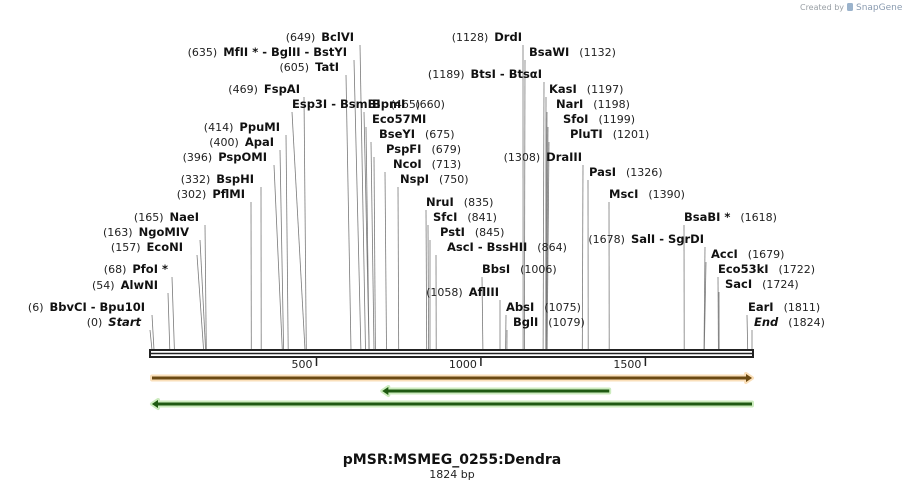  Describe the element at coordinates (822, 7) in the screenshot. I see `watermark-prefix: Created by` at that location.